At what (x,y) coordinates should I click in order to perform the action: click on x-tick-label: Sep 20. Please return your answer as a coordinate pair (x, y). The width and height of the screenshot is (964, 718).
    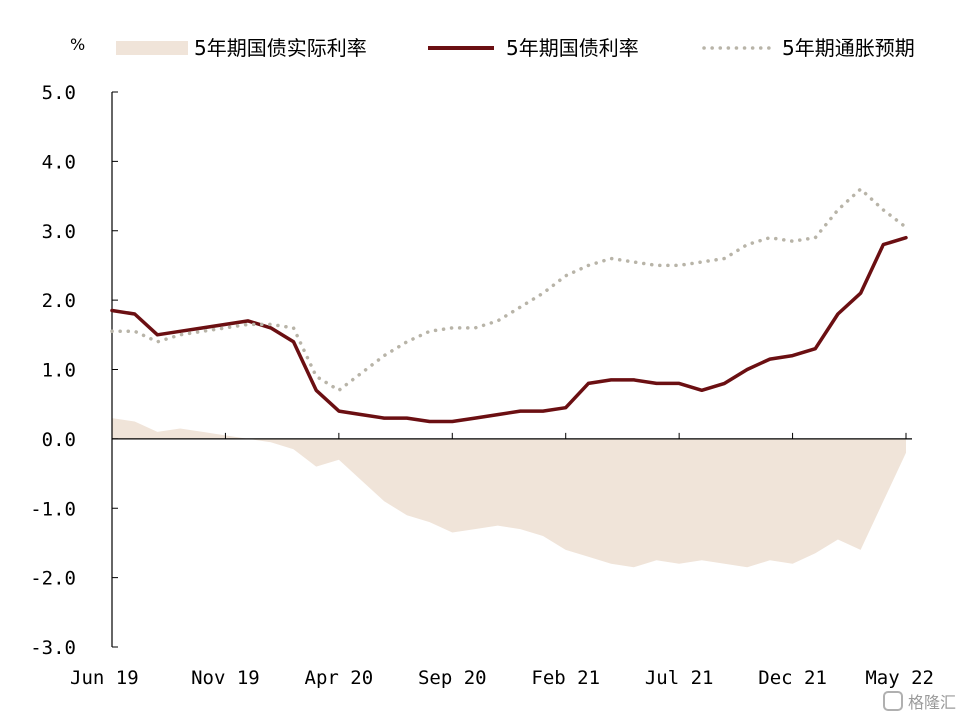
    Looking at the image, I should click on (452, 678).